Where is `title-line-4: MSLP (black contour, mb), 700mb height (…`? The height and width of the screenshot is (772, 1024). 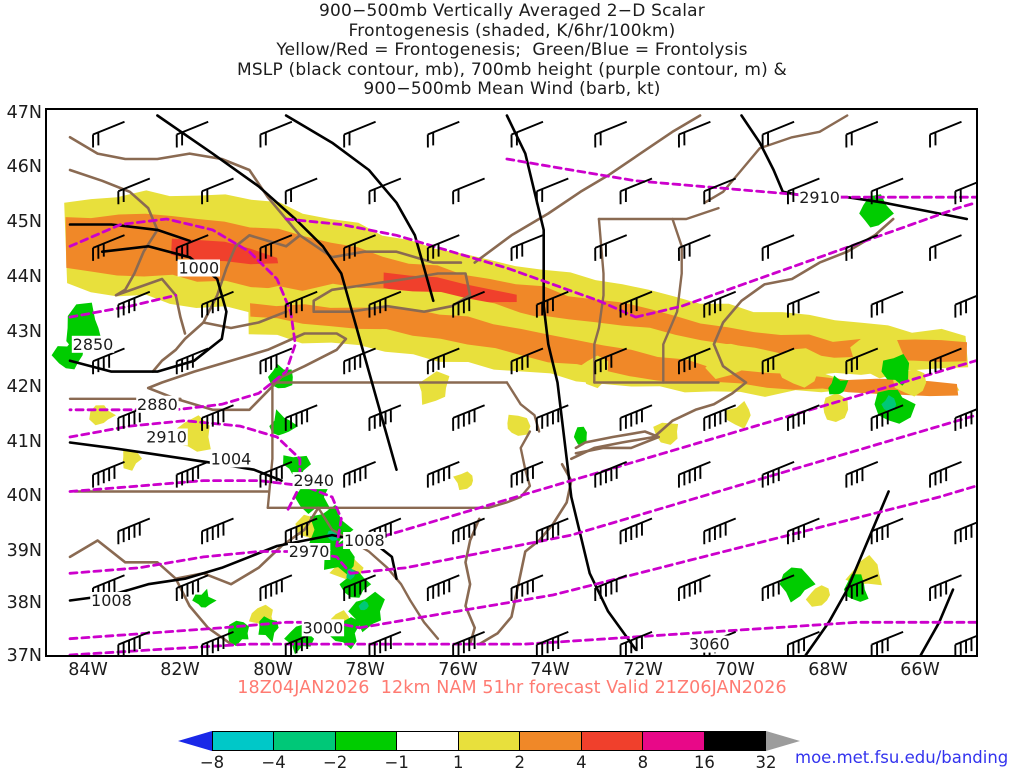 title-line-4: MSLP (black contour, mb), 700mb height (… is located at coordinates (512, 71).